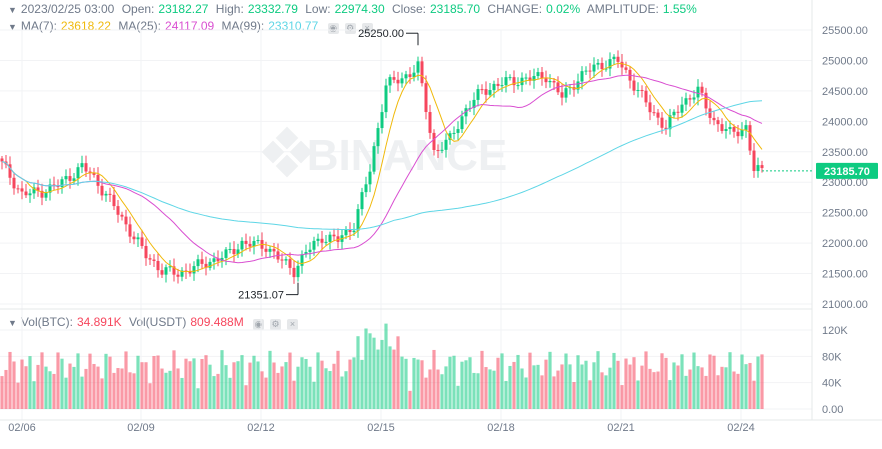 Image resolution: width=882 pixels, height=449 pixels. What do you see at coordinates (845, 31) in the screenshot?
I see `price-tick-label: 25500.00` at bounding box center [845, 31].